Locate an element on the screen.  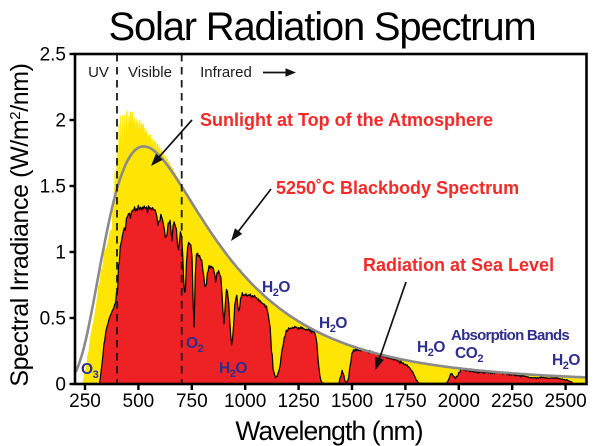
svg-text: CO2 is located at coordinates (469, 355).